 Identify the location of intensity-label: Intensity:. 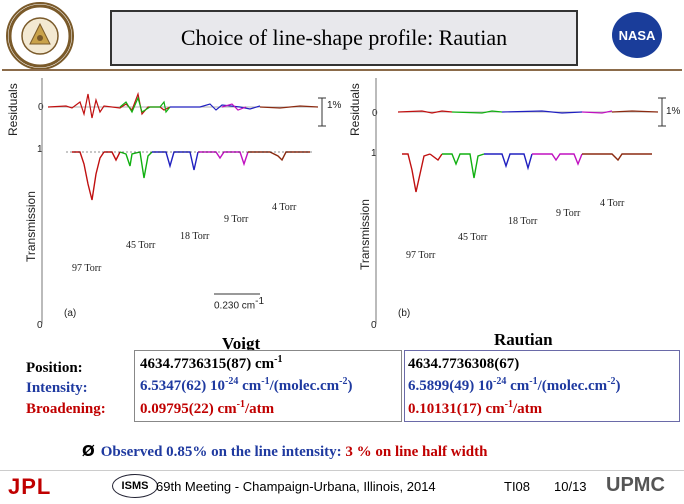
(57, 388).